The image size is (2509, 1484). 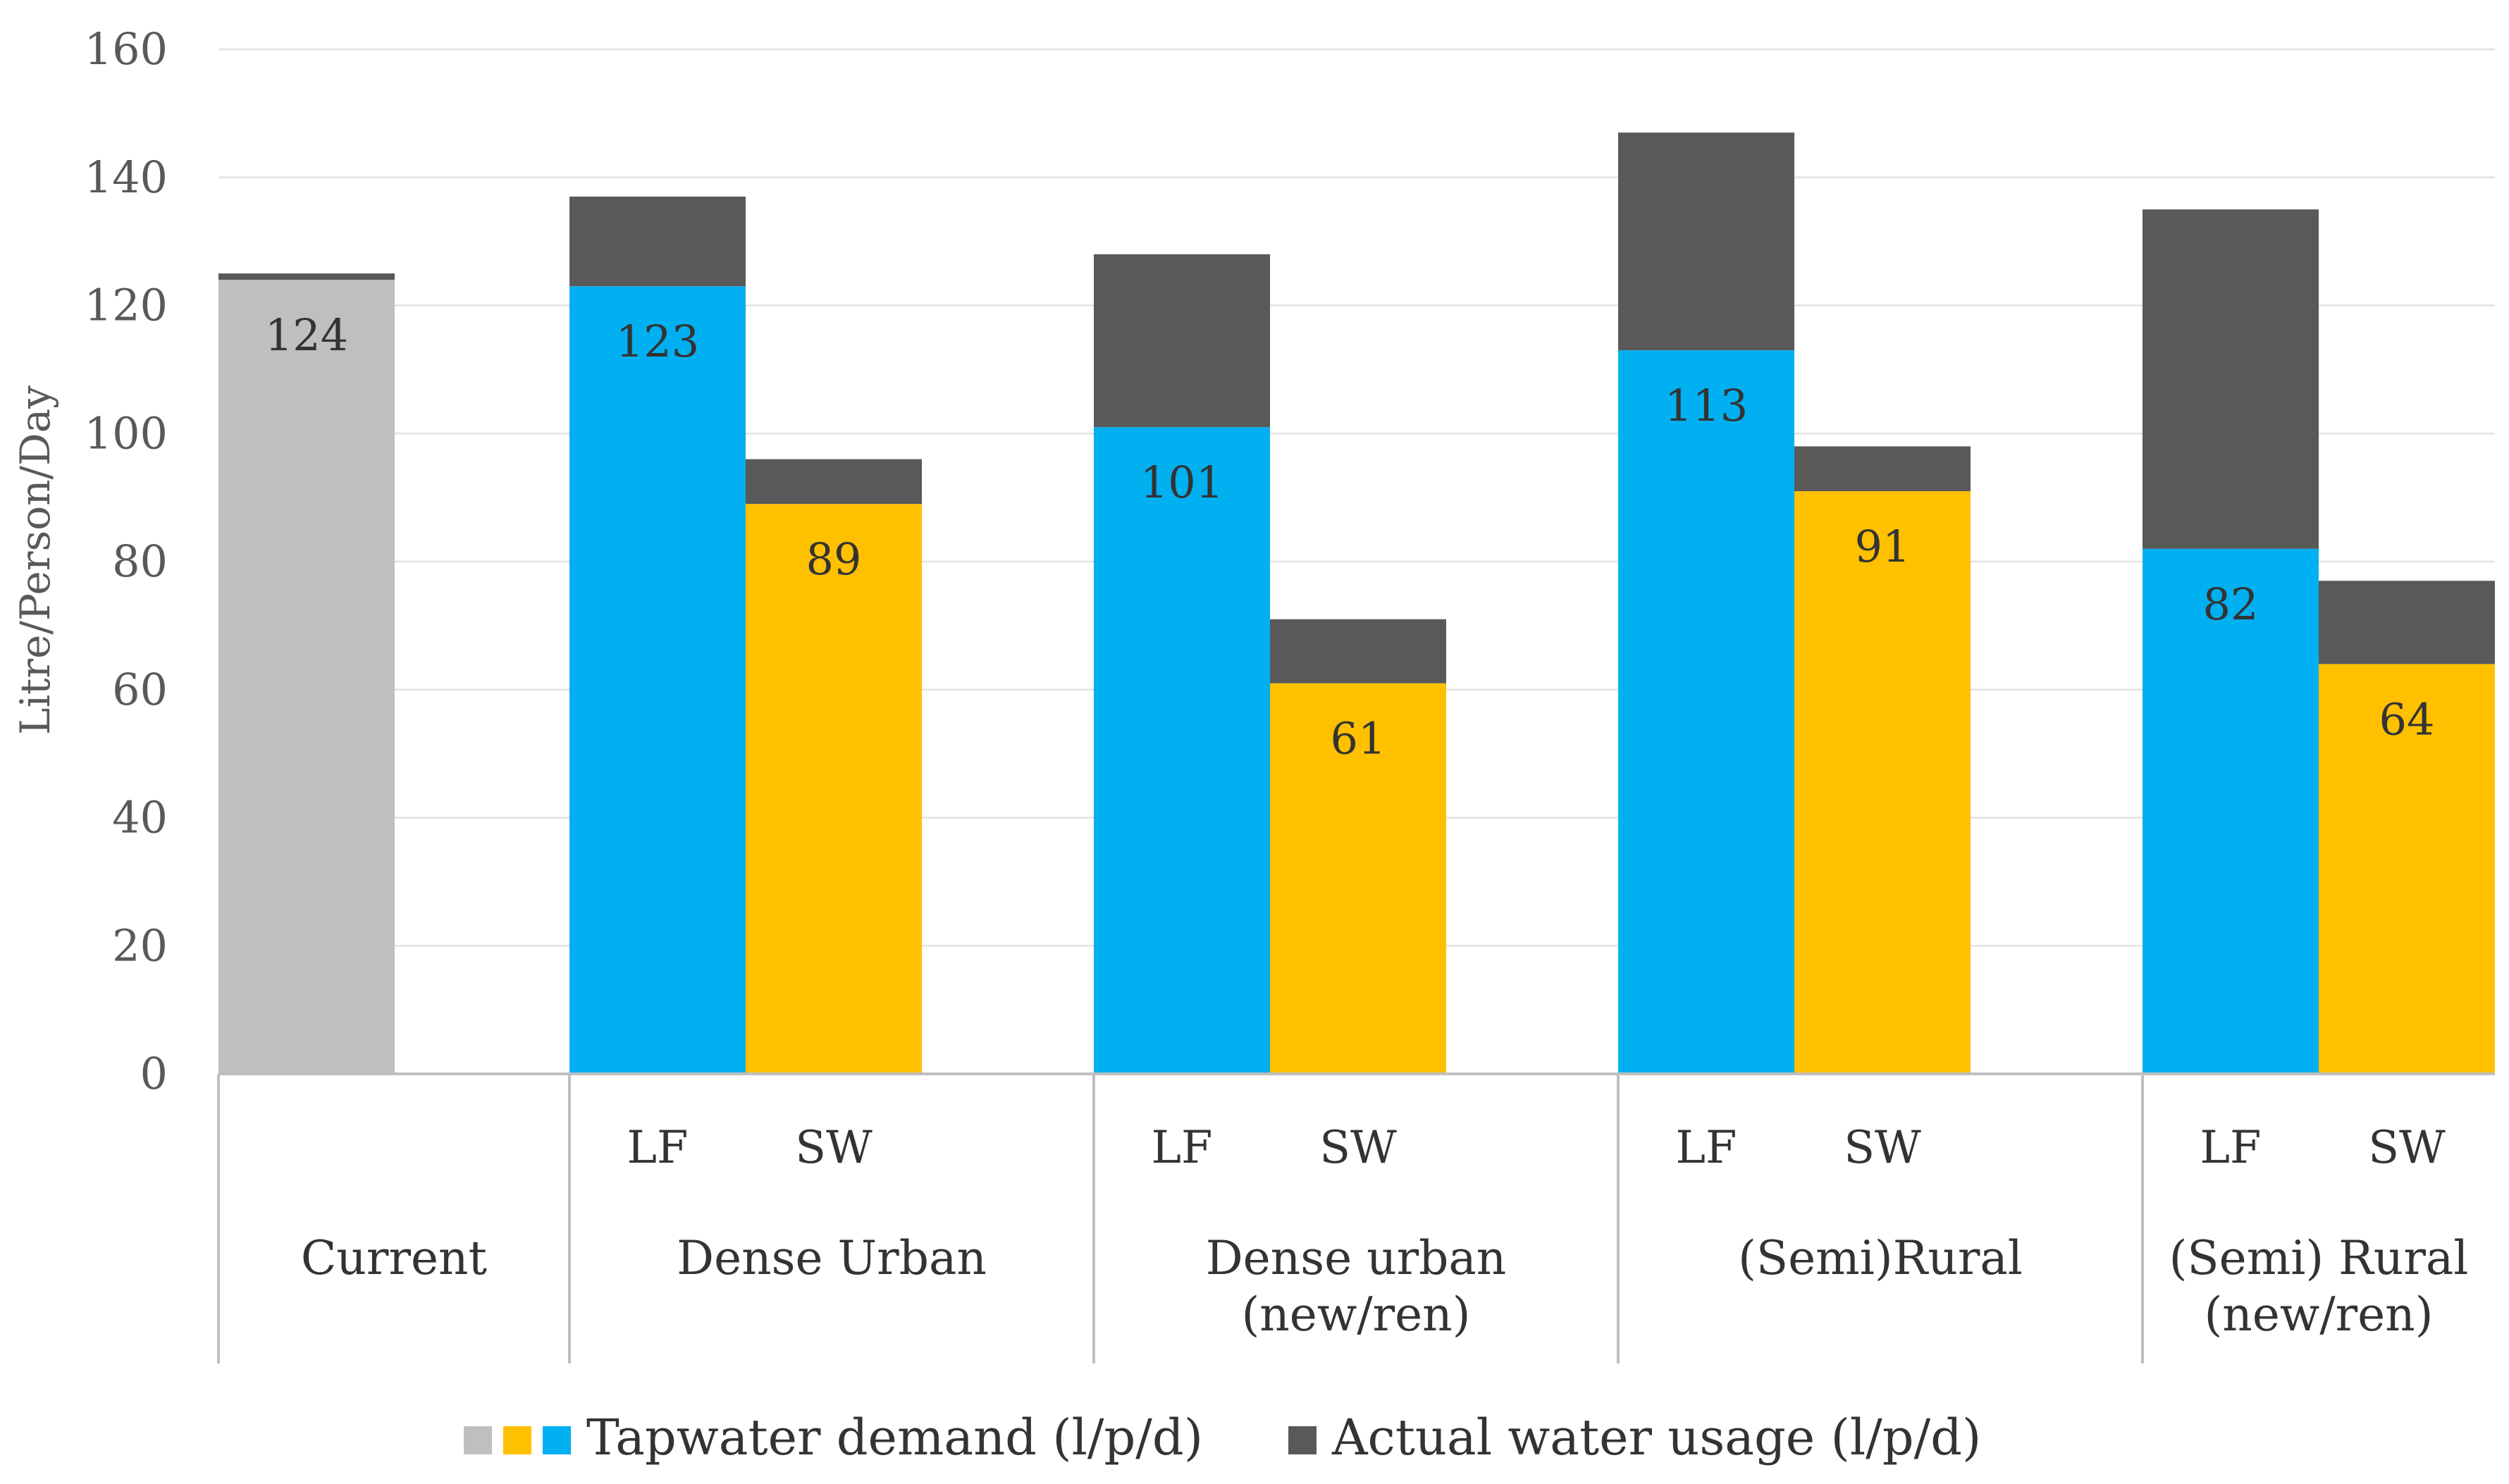 What do you see at coordinates (517, 1440) in the screenshot?
I see `legend-swatch-SW` at bounding box center [517, 1440].